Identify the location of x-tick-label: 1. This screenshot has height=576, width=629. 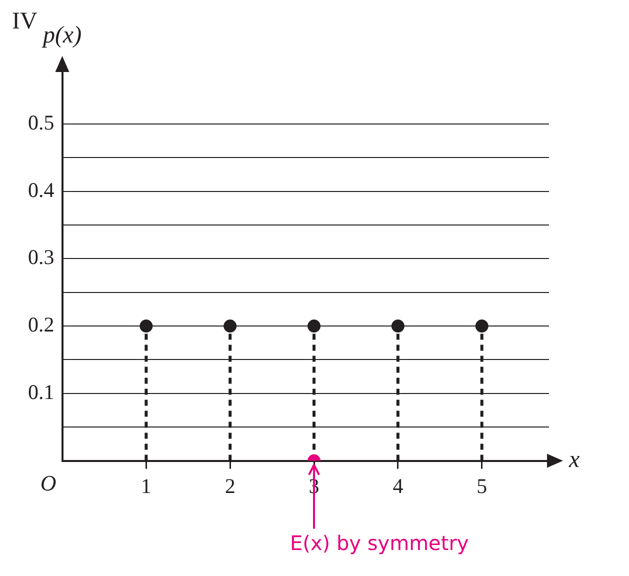
(146, 486).